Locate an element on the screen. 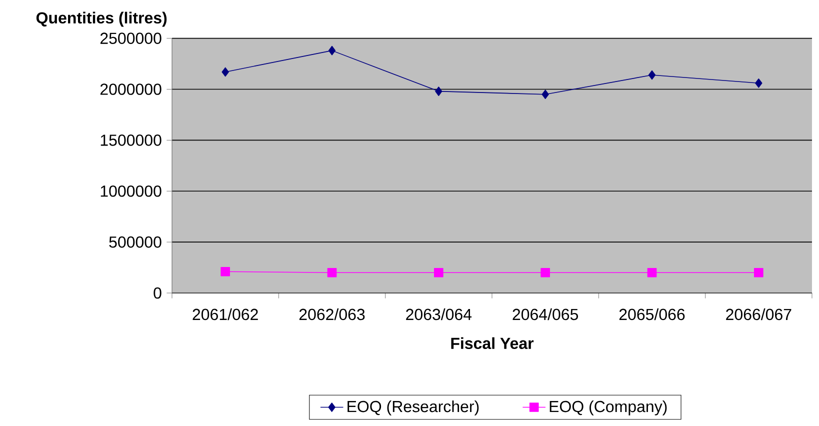 The width and height of the screenshot is (819, 426). x-axis-title: Fiscal Year is located at coordinates (492, 343).